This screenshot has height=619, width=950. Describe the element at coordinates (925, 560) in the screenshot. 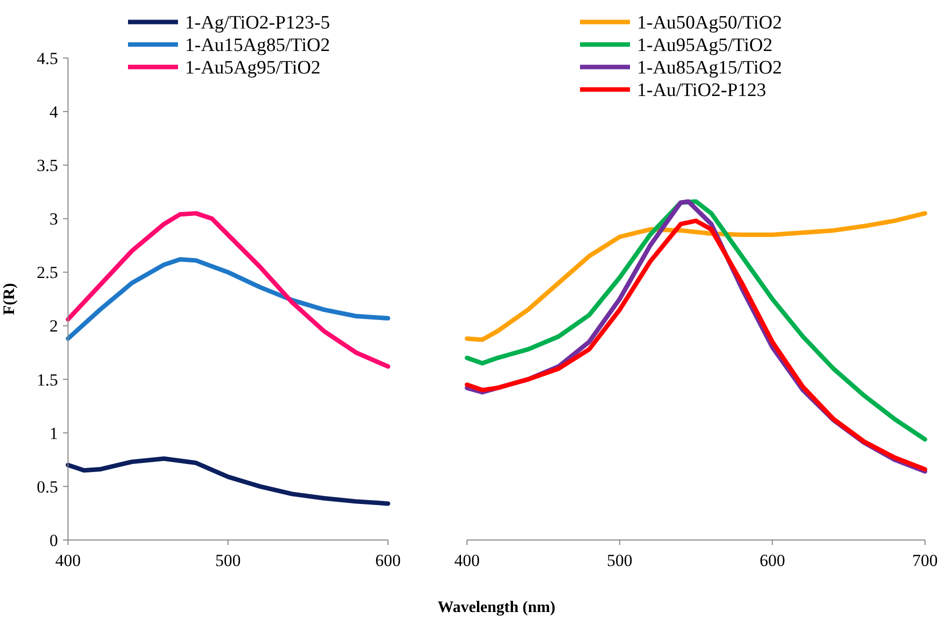

I see `x-tick-label: 700` at that location.